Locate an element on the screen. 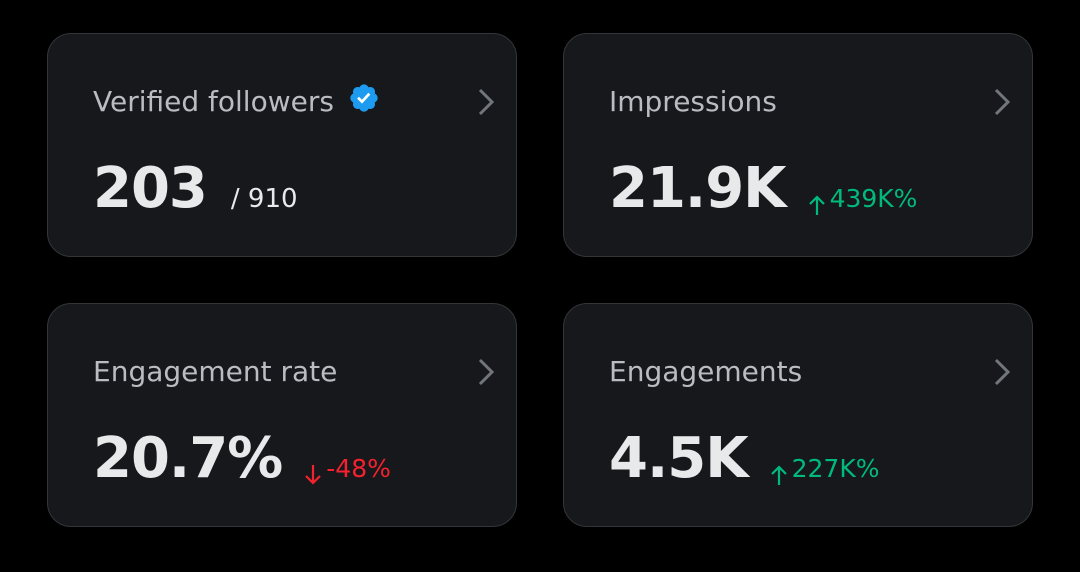 The height and width of the screenshot is (572, 1080). verified-badge is located at coordinates (357, 101).